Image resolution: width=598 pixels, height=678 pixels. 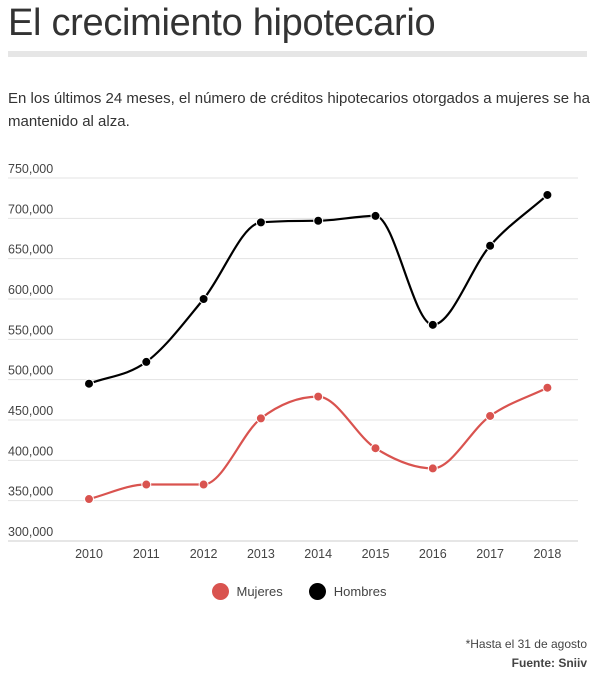 What do you see at coordinates (317, 591) in the screenshot?
I see `legend-swatch-hombres` at bounding box center [317, 591].